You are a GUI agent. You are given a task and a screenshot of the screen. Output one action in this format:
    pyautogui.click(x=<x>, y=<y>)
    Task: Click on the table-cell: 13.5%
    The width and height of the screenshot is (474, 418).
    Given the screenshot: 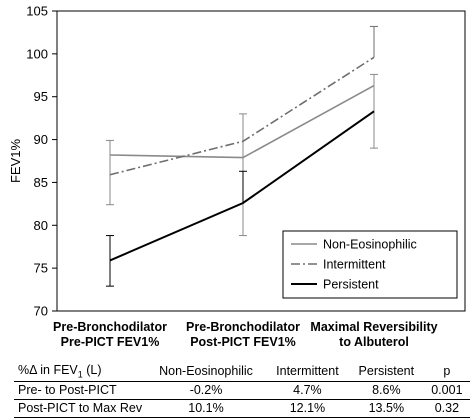 What is the action you would take?
    pyautogui.click(x=386, y=408)
    